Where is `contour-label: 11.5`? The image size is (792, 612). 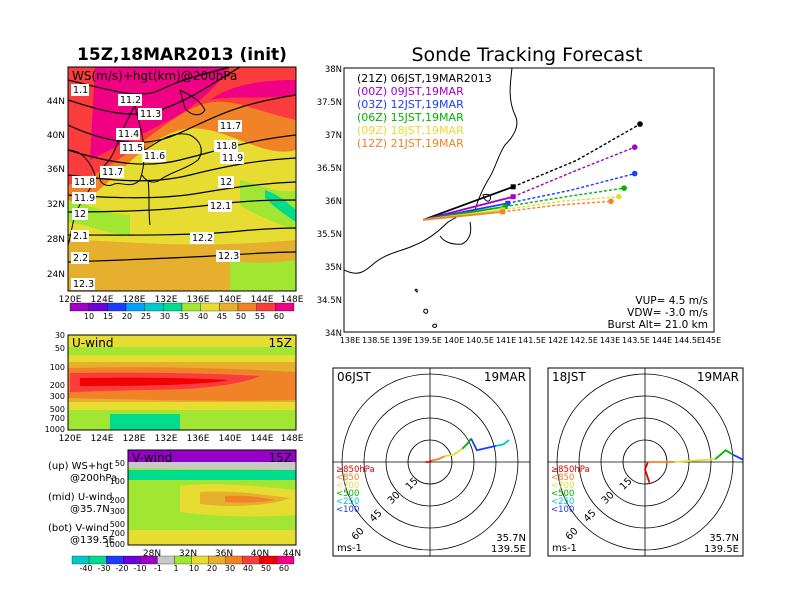 contour-label: 11.5 is located at coordinates (132, 148).